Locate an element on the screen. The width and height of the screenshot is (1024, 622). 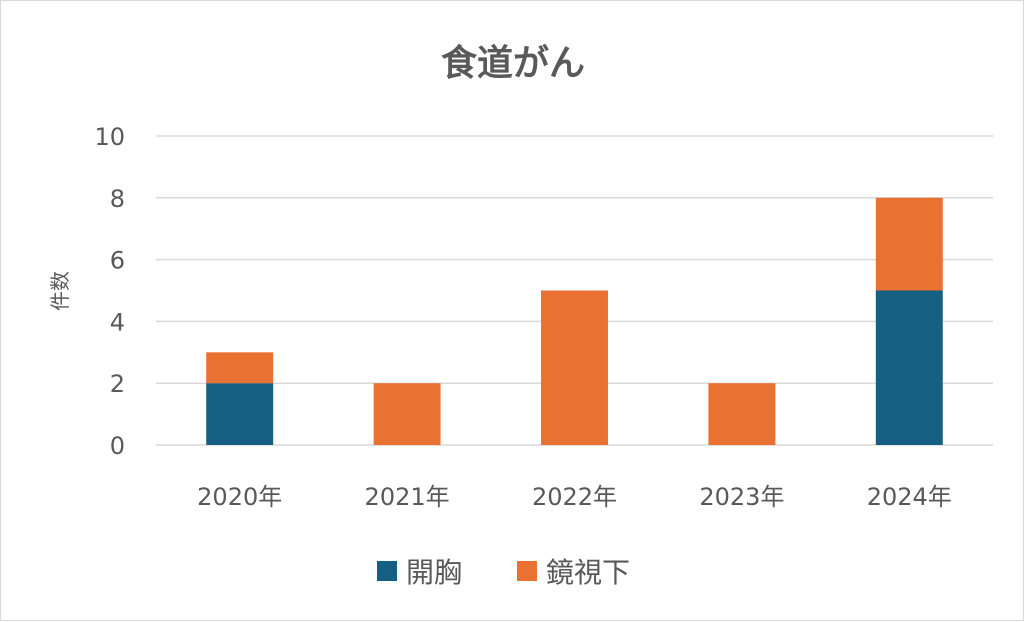
chart-title: 食道がん is located at coordinates (513, 63).